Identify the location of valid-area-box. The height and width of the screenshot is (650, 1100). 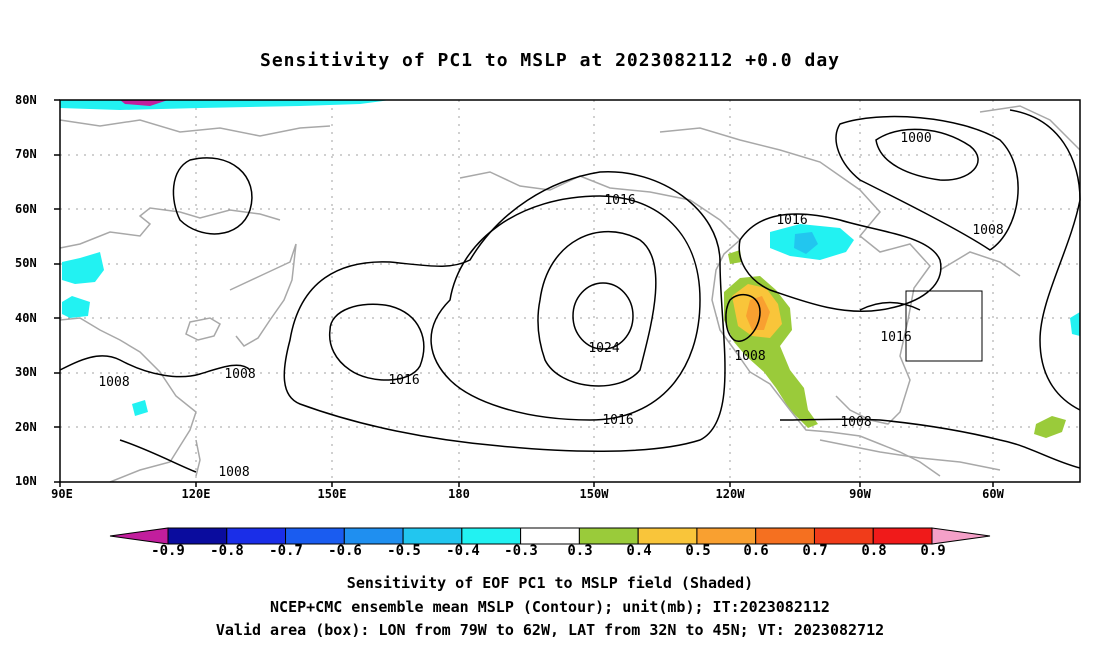
(944, 326).